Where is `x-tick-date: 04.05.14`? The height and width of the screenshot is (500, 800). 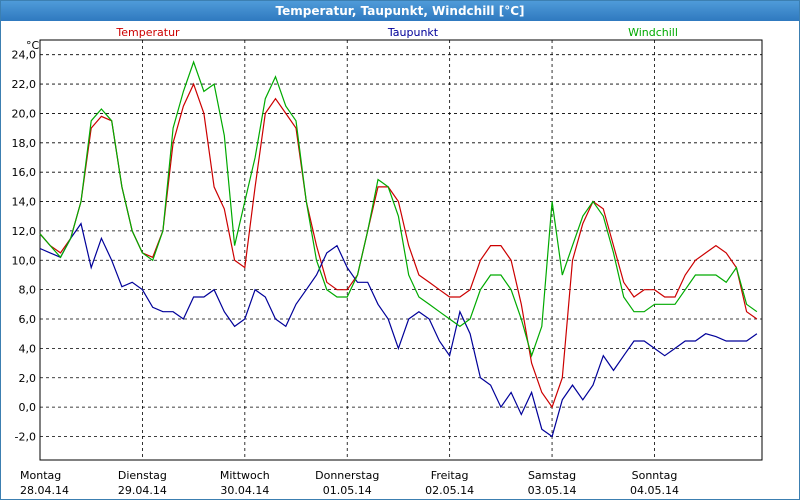
x-tick-date: 04.05.14 is located at coordinates (654, 490).